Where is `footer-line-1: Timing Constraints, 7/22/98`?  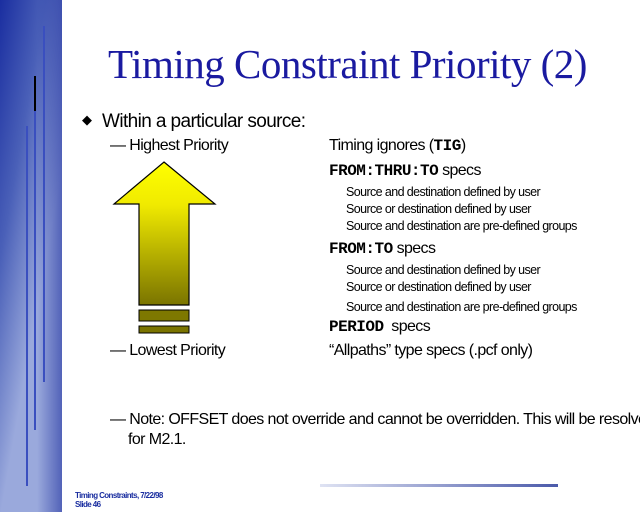 footer-line-1: Timing Constraints, 7/22/98 is located at coordinates (119, 495).